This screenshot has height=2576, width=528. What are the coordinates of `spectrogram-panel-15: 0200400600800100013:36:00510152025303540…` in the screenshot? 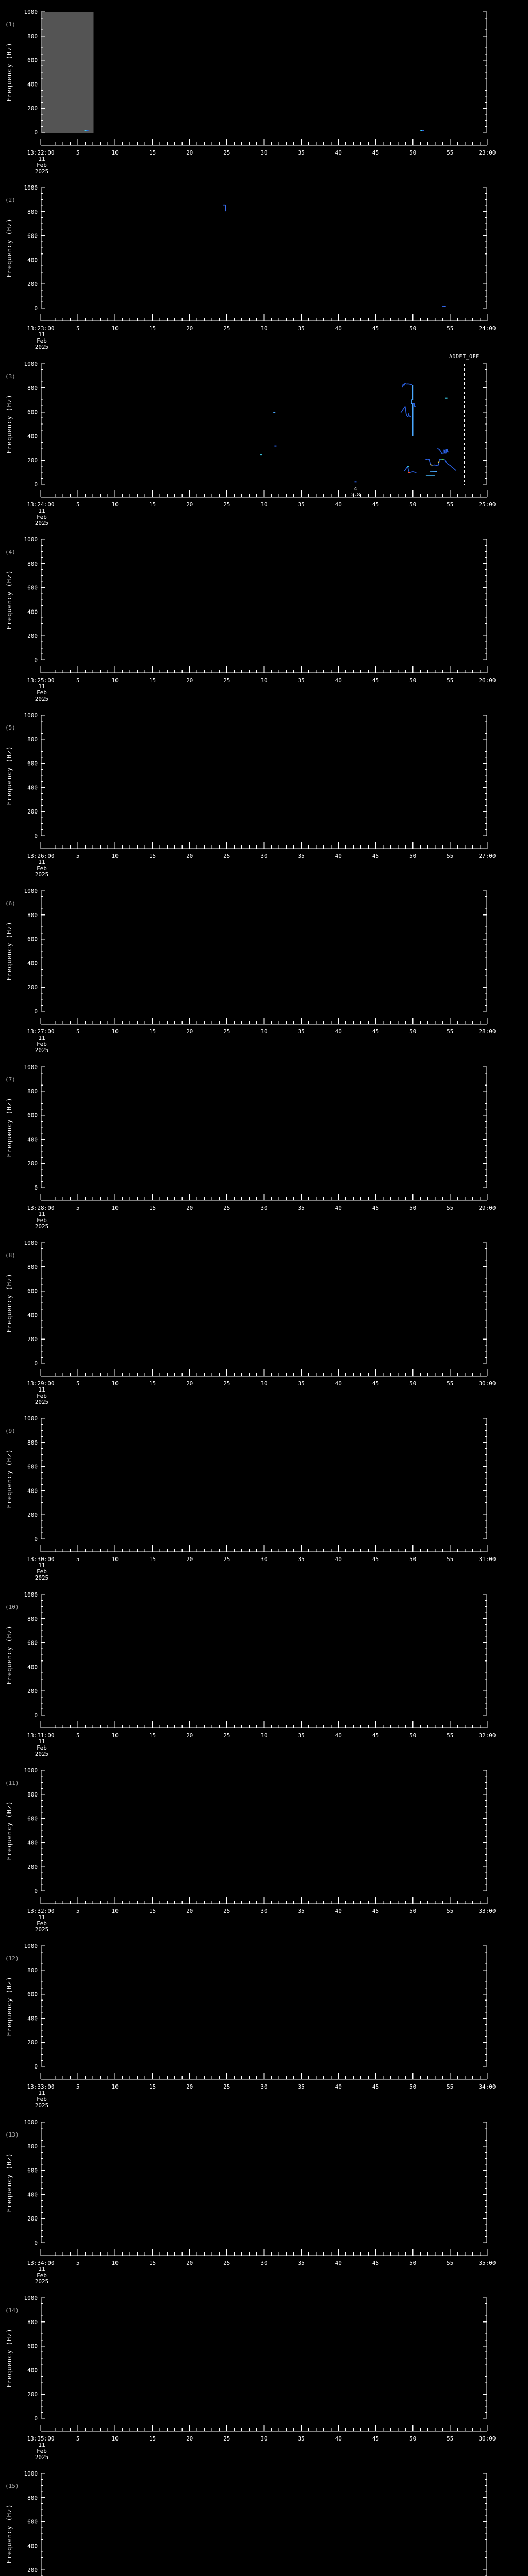 It's located at (246, 2523).